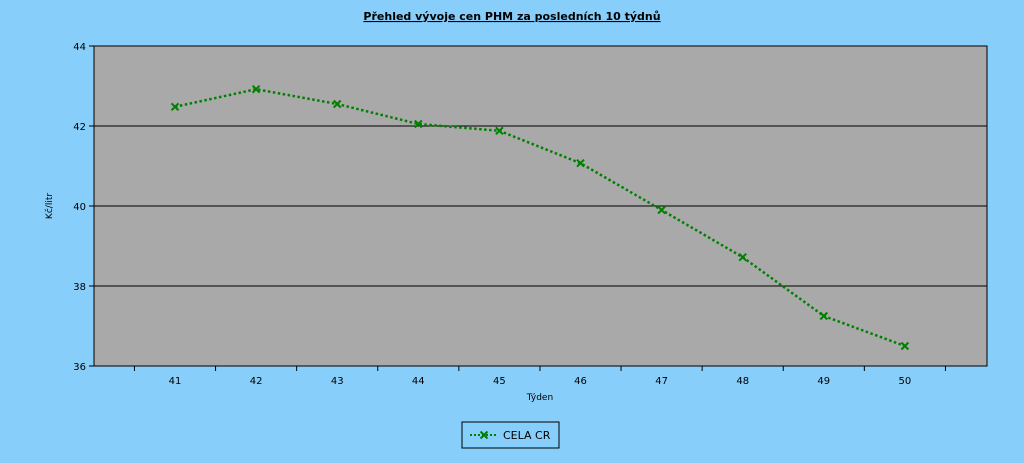 The width and height of the screenshot is (1024, 463). I want to click on legend-series-marker, so click(484, 435).